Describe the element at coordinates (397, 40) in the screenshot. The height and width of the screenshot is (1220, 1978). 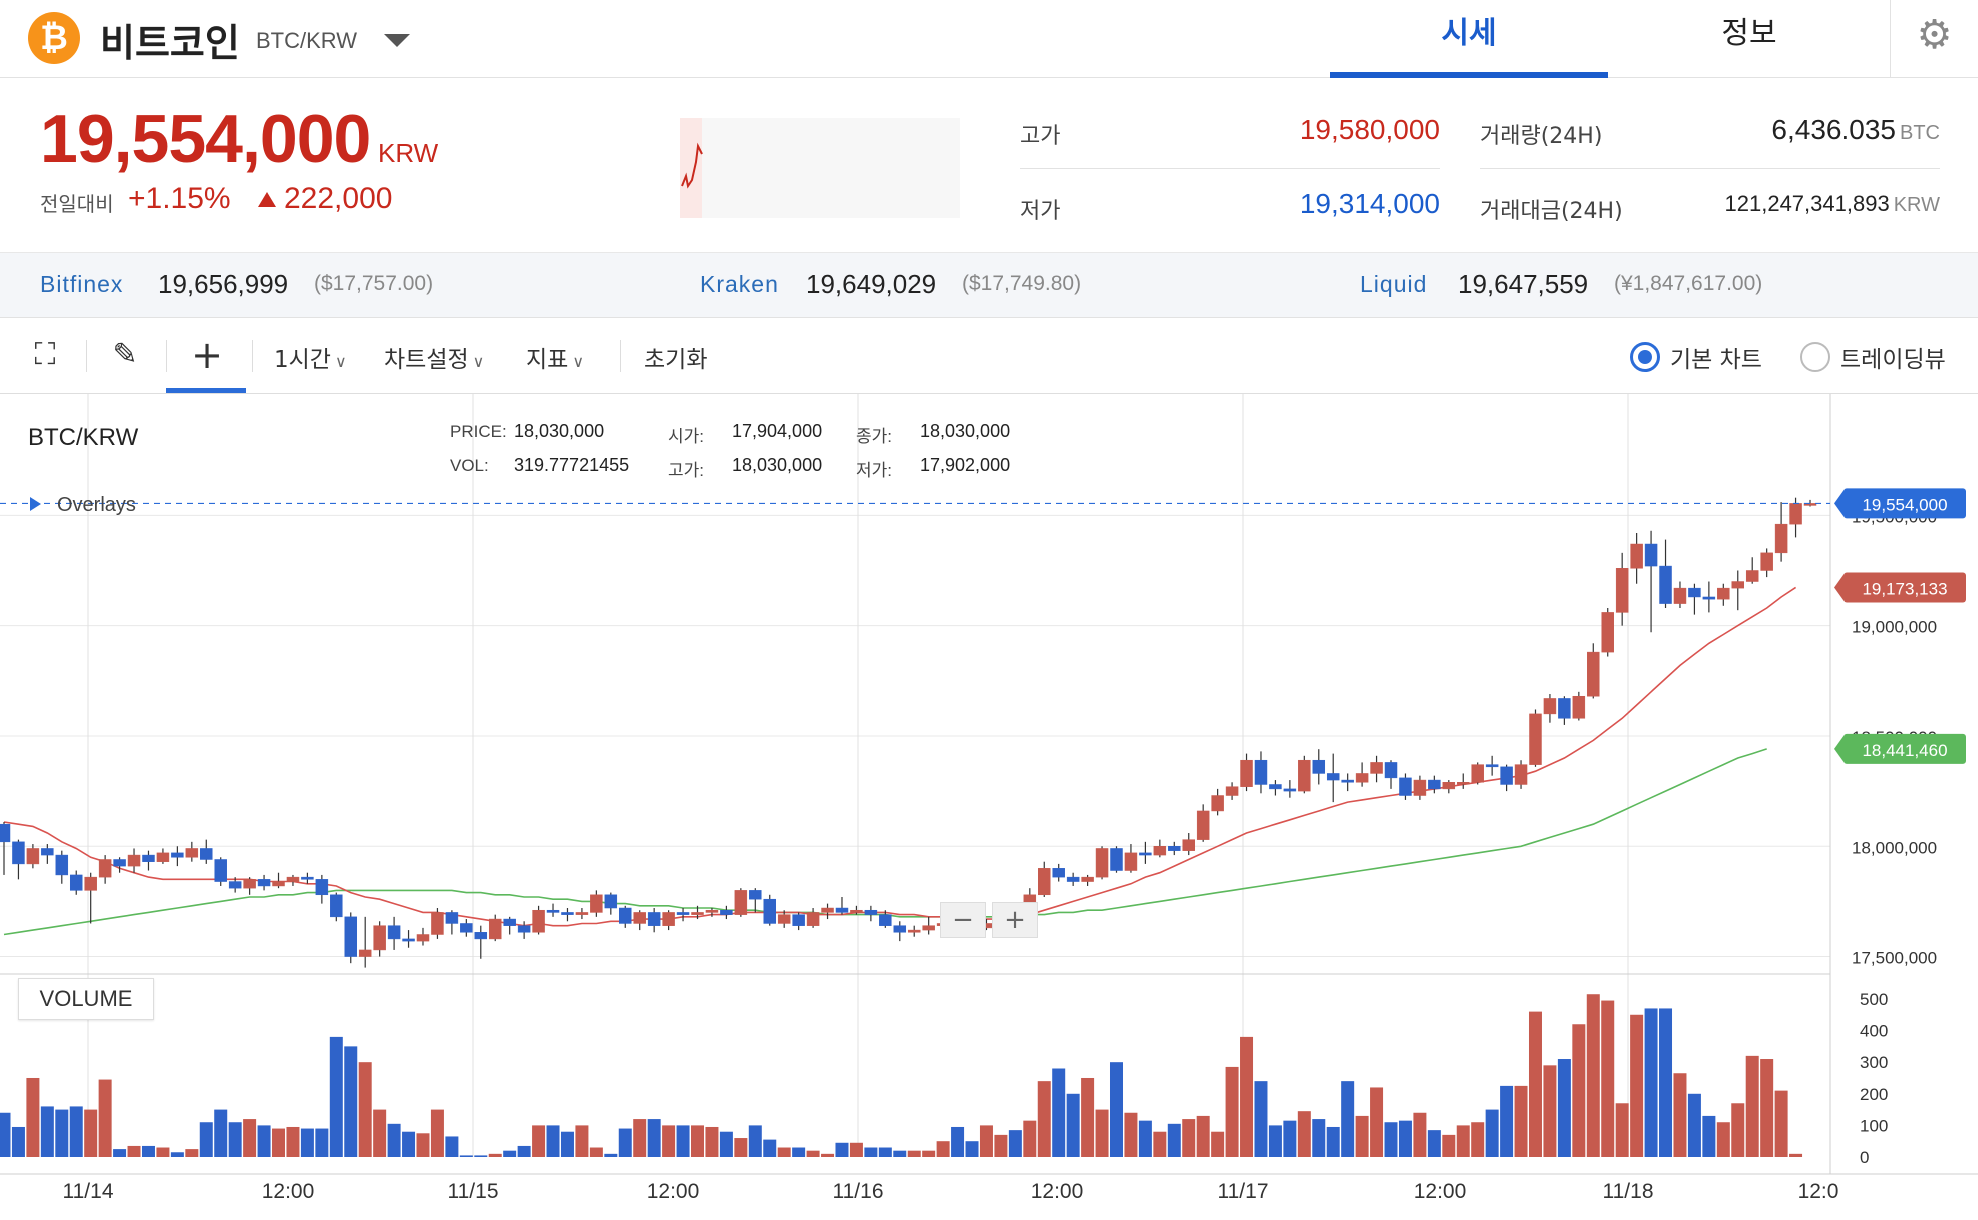
I see `chevron-down-icon` at that location.